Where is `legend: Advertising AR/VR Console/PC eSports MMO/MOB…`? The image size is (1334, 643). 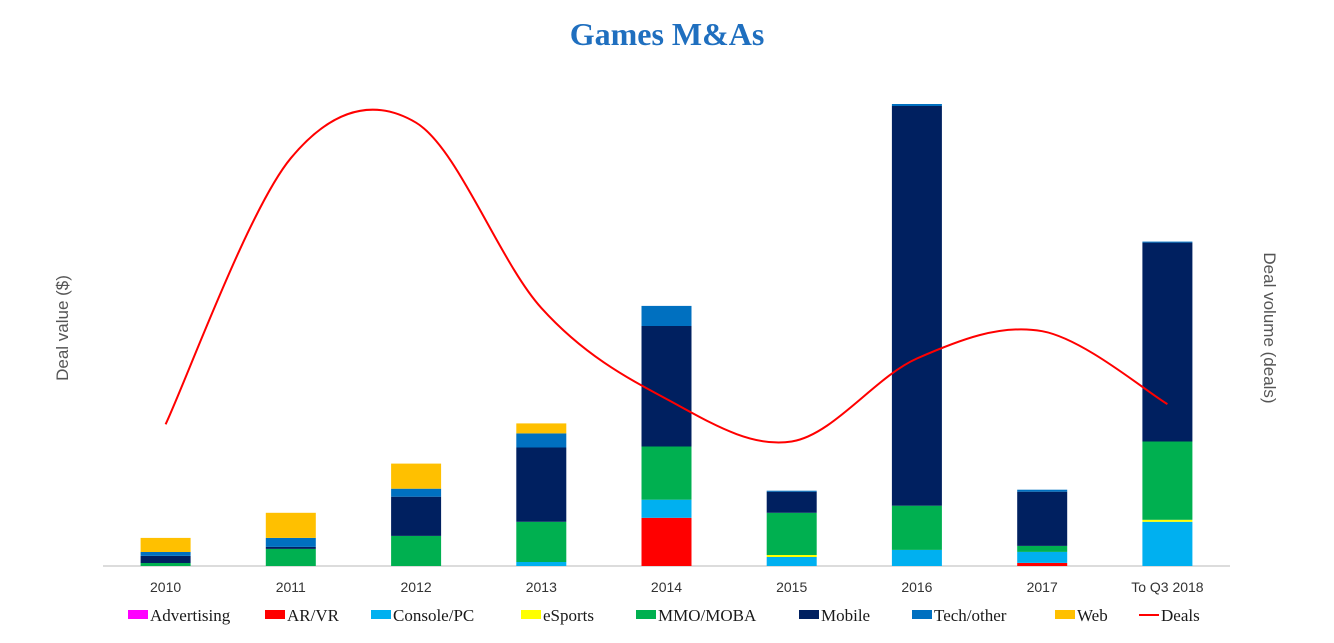
legend: Advertising AR/VR Console/PC eSports MMO/MOB… is located at coordinates (664, 615).